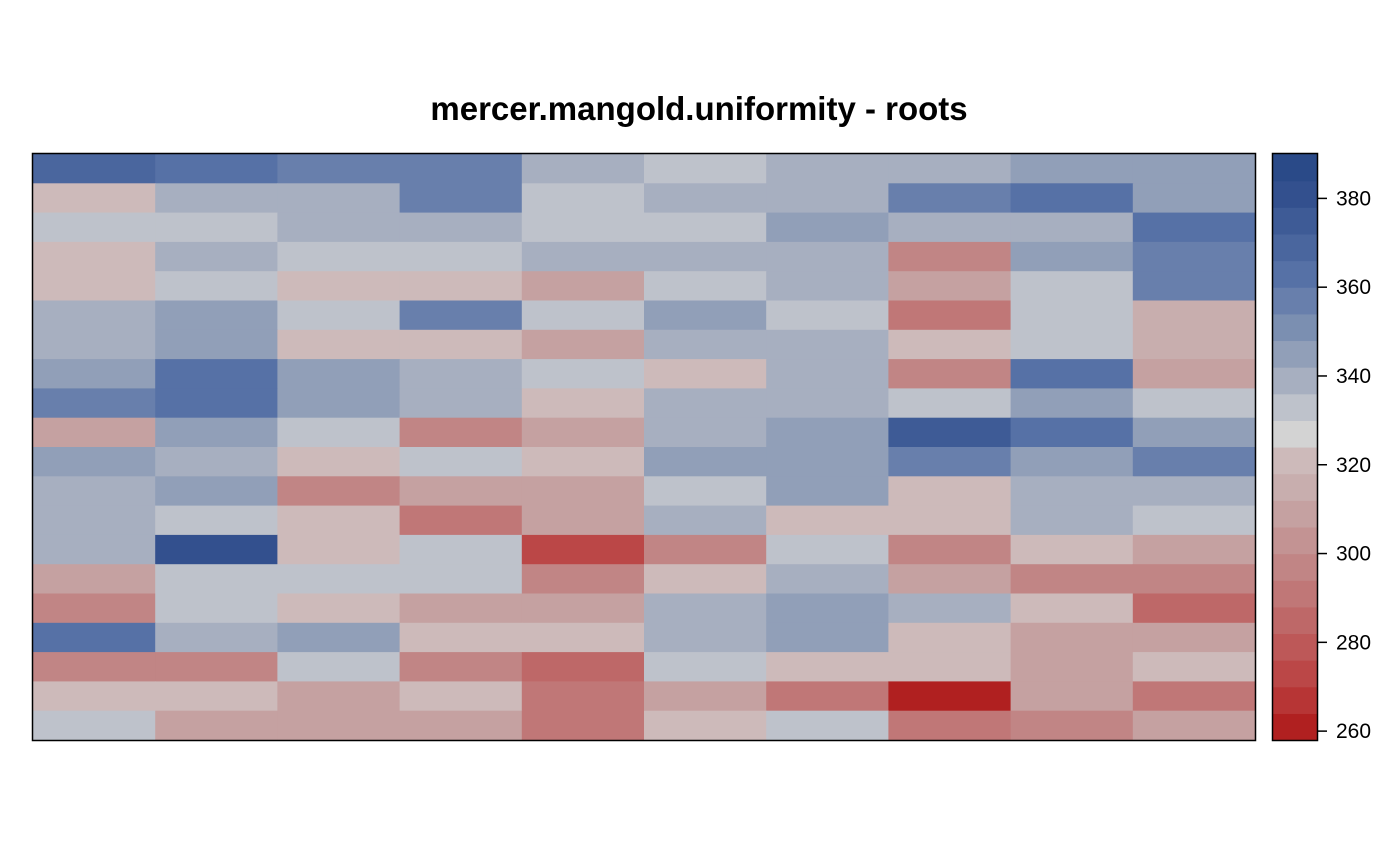 This screenshot has width=1400, height=866. I want to click on colorbar, so click(1295, 447).